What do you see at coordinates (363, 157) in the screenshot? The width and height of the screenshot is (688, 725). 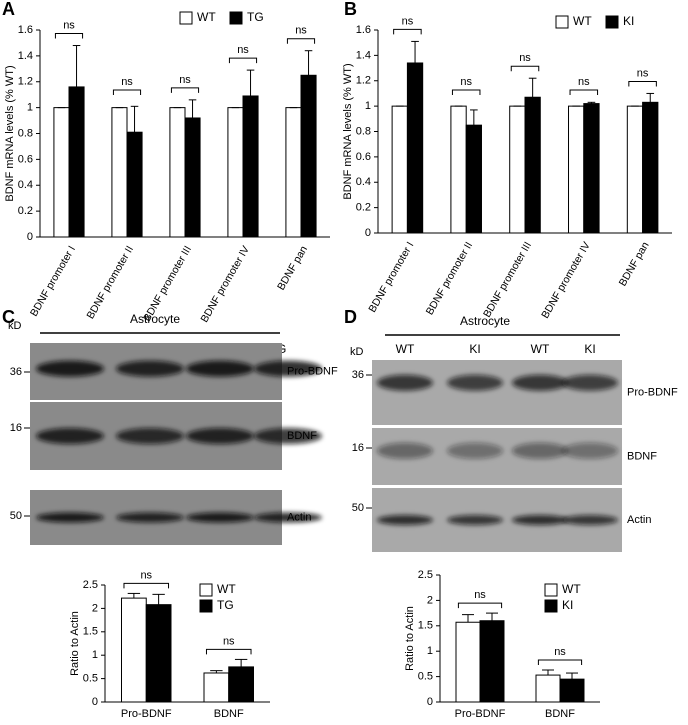 I see `y-tick-label: 0.6` at bounding box center [363, 157].